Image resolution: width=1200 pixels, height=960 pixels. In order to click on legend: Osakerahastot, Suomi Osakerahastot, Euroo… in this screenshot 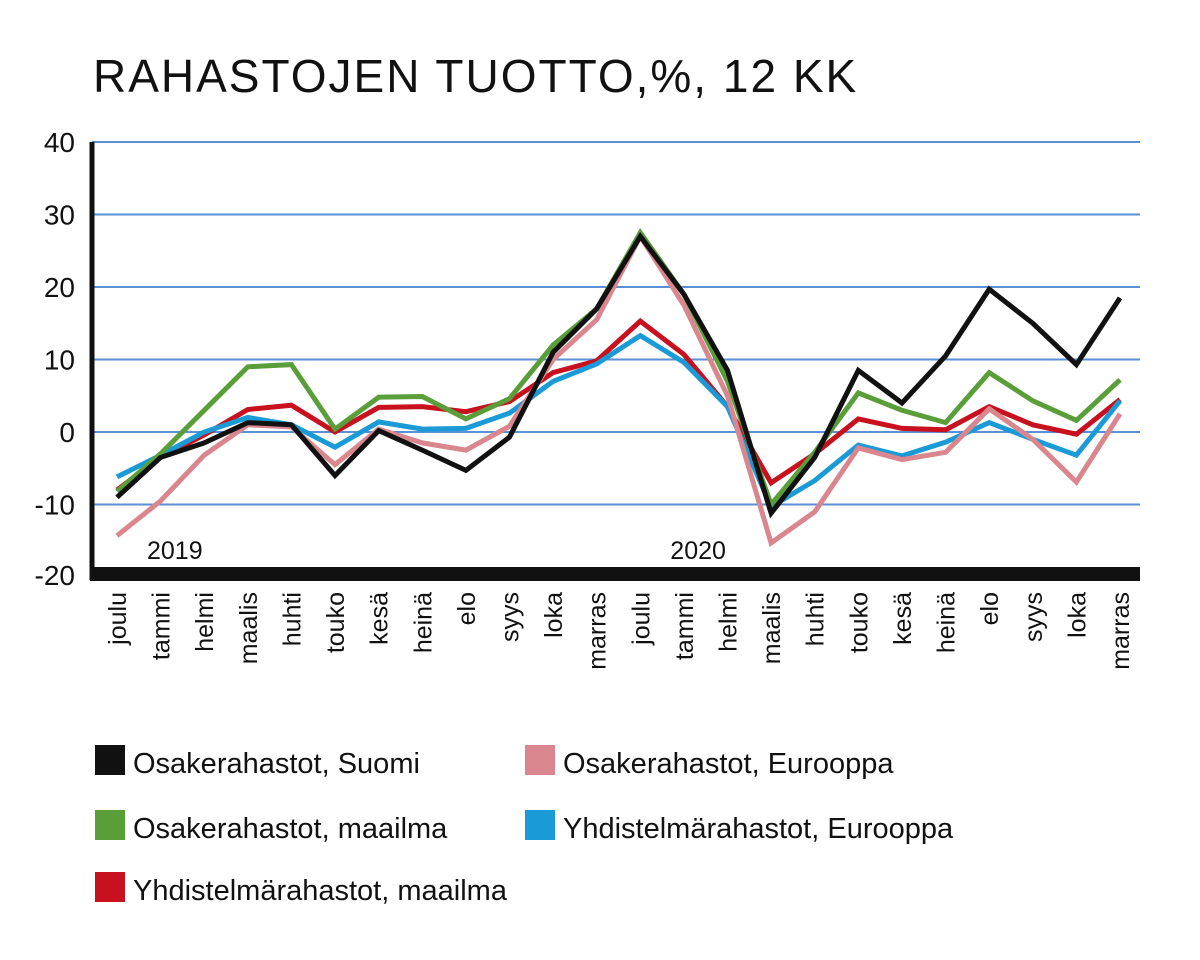, I will do `click(524, 826)`.